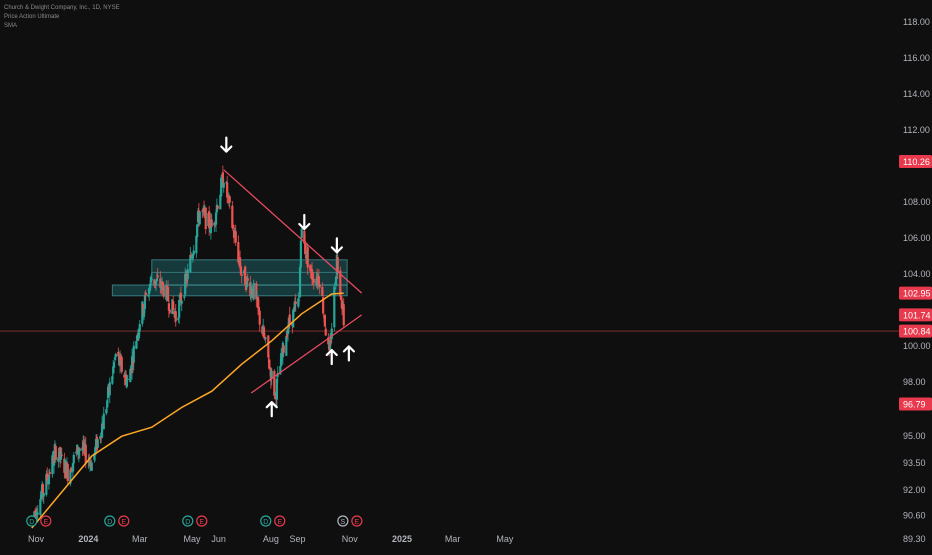  What do you see at coordinates (32, 17) in the screenshot?
I see `indicator-label-price-action: Price Action Ultimate` at bounding box center [32, 17].